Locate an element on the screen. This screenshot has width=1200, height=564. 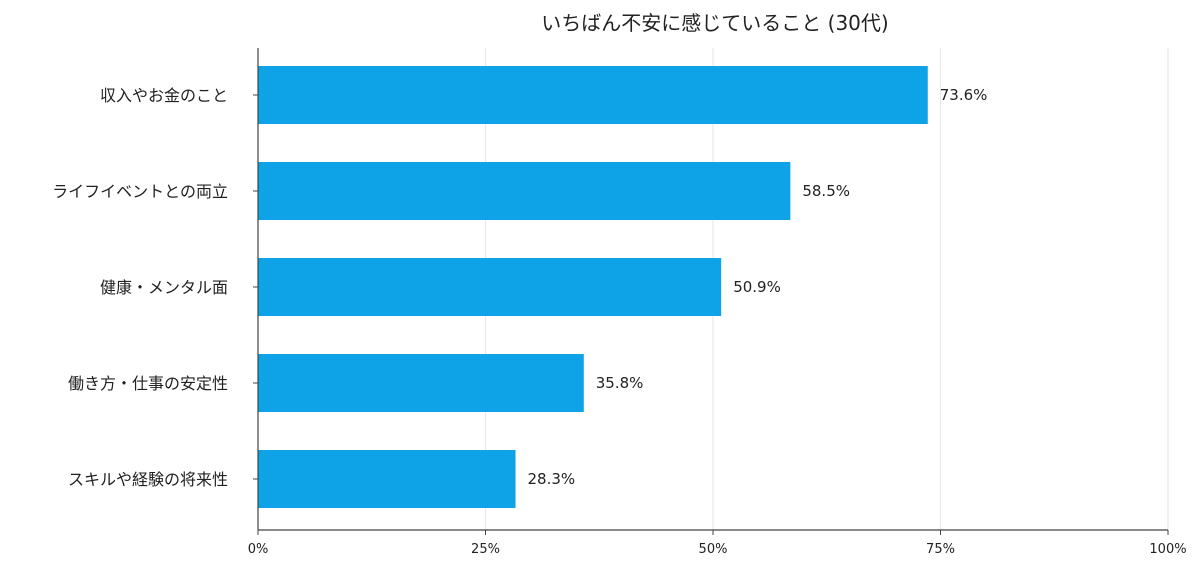
value-label: 50.9% is located at coordinates (757, 287).